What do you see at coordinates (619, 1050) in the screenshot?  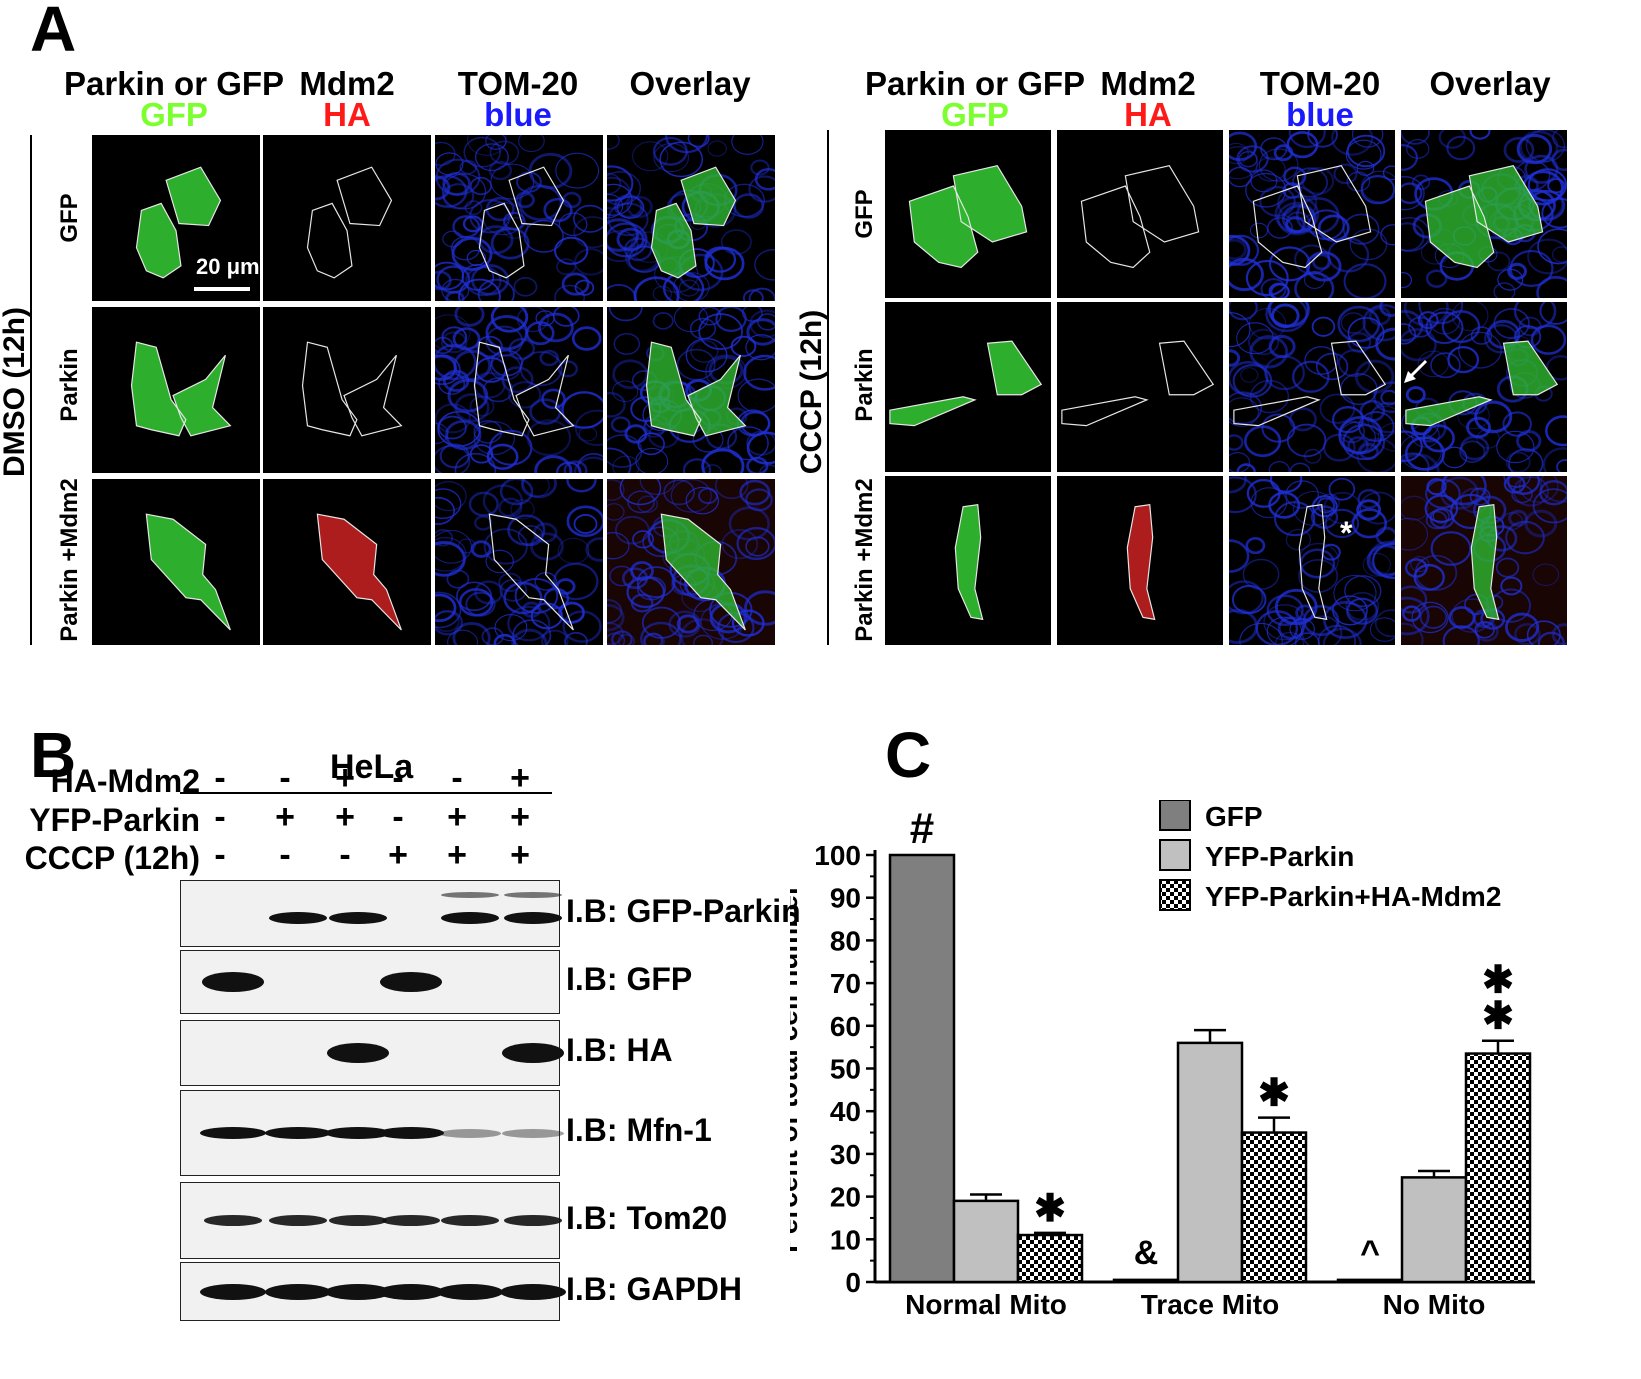 I see `blot-label: I.B: HA` at bounding box center [619, 1050].